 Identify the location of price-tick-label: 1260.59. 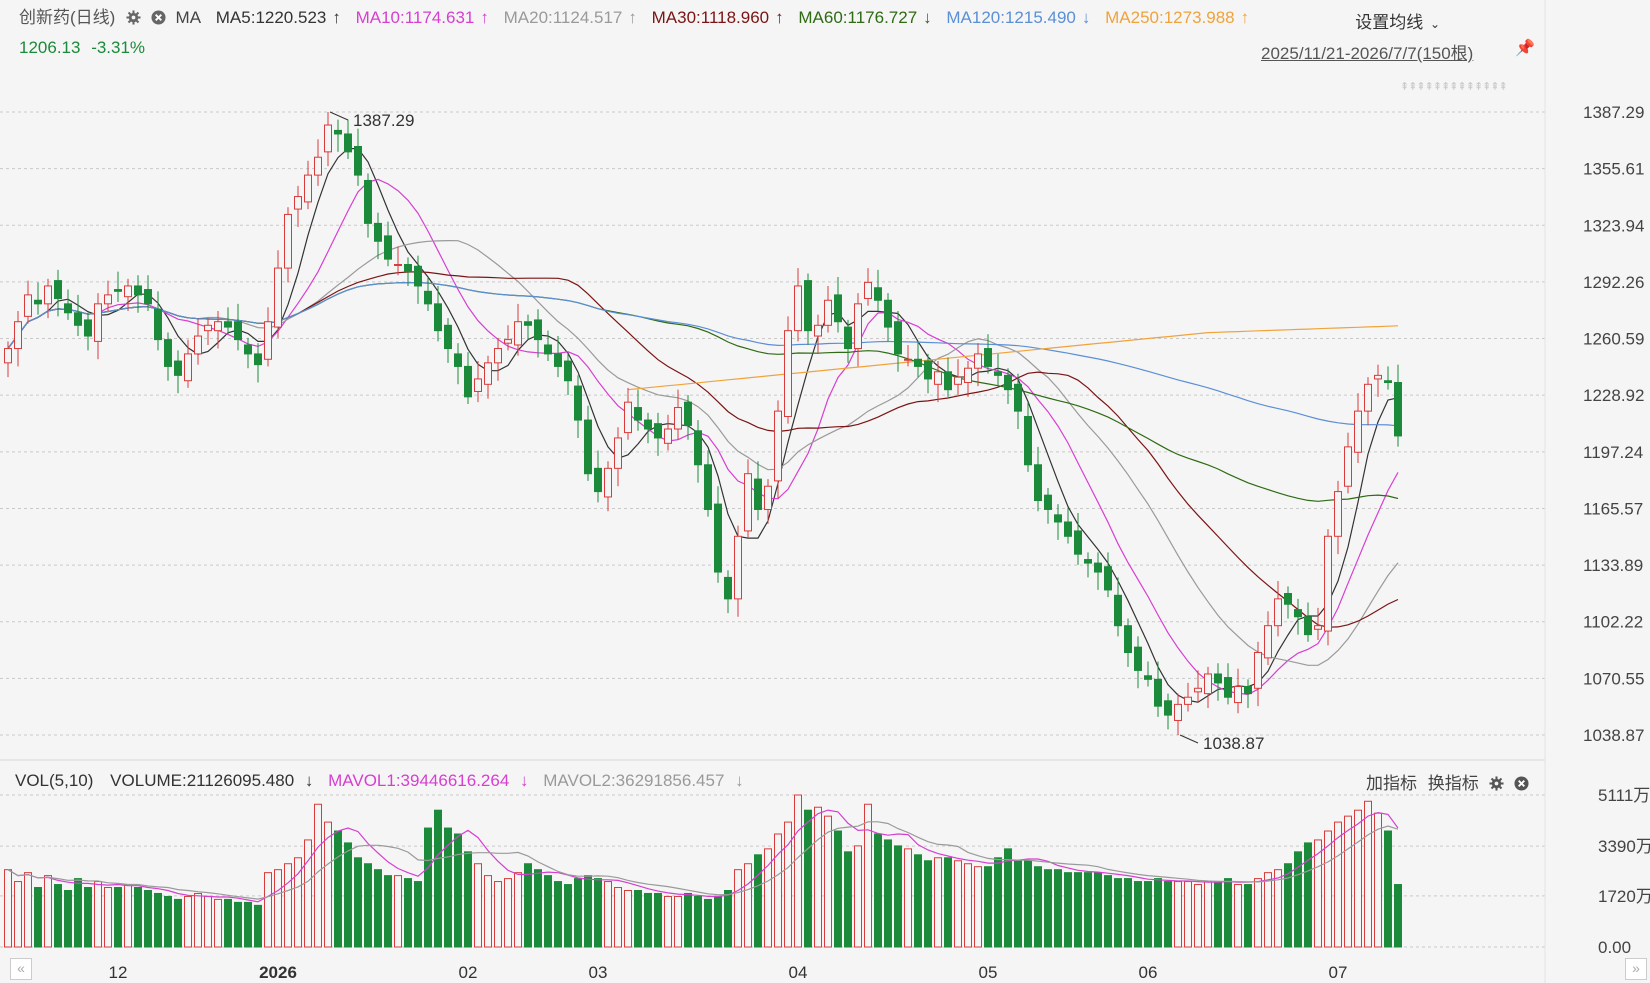
(1613, 339).